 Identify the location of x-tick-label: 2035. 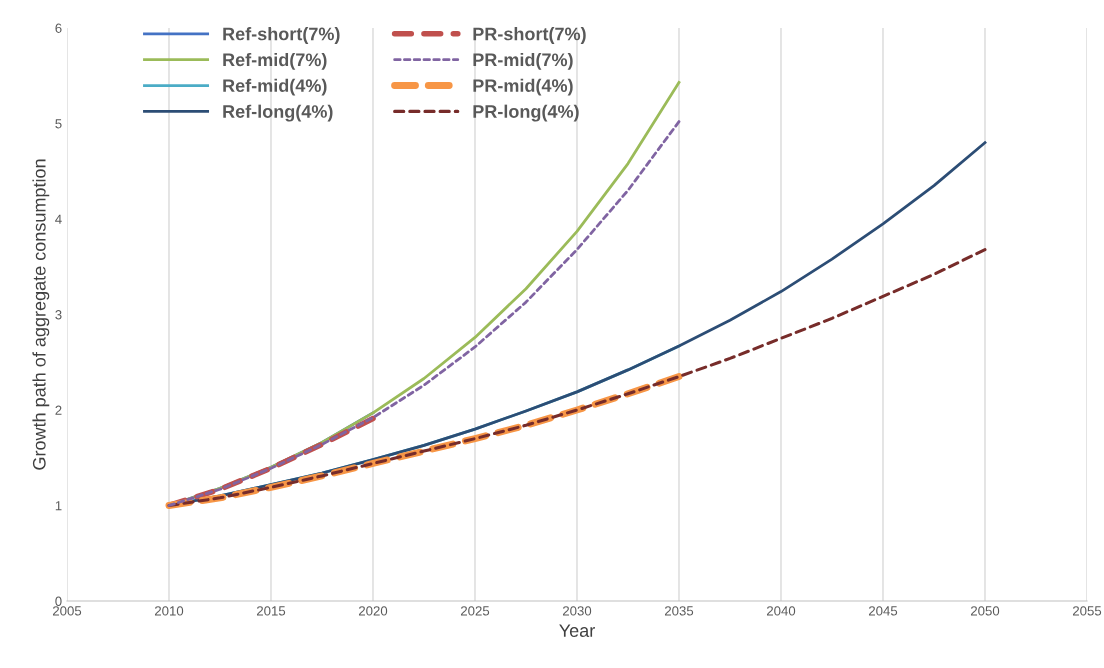
(679, 611).